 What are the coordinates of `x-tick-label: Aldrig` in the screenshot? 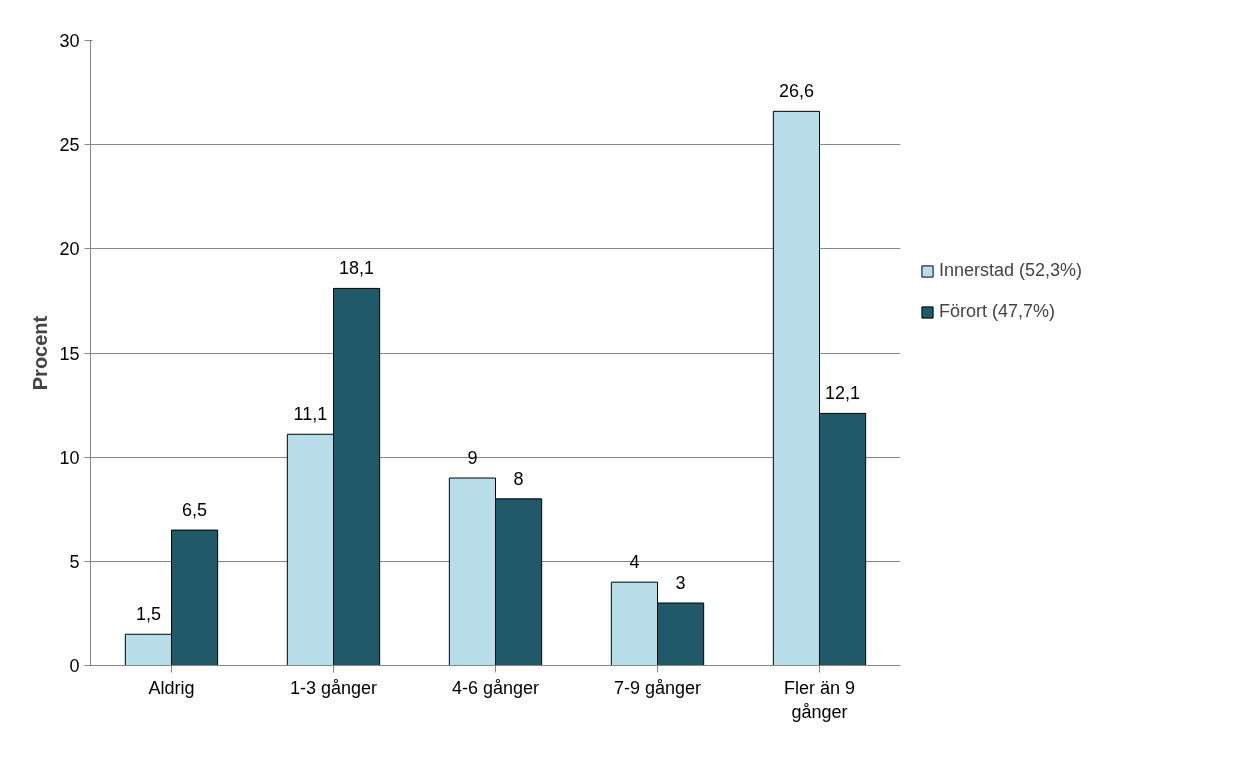 It's located at (171, 687).